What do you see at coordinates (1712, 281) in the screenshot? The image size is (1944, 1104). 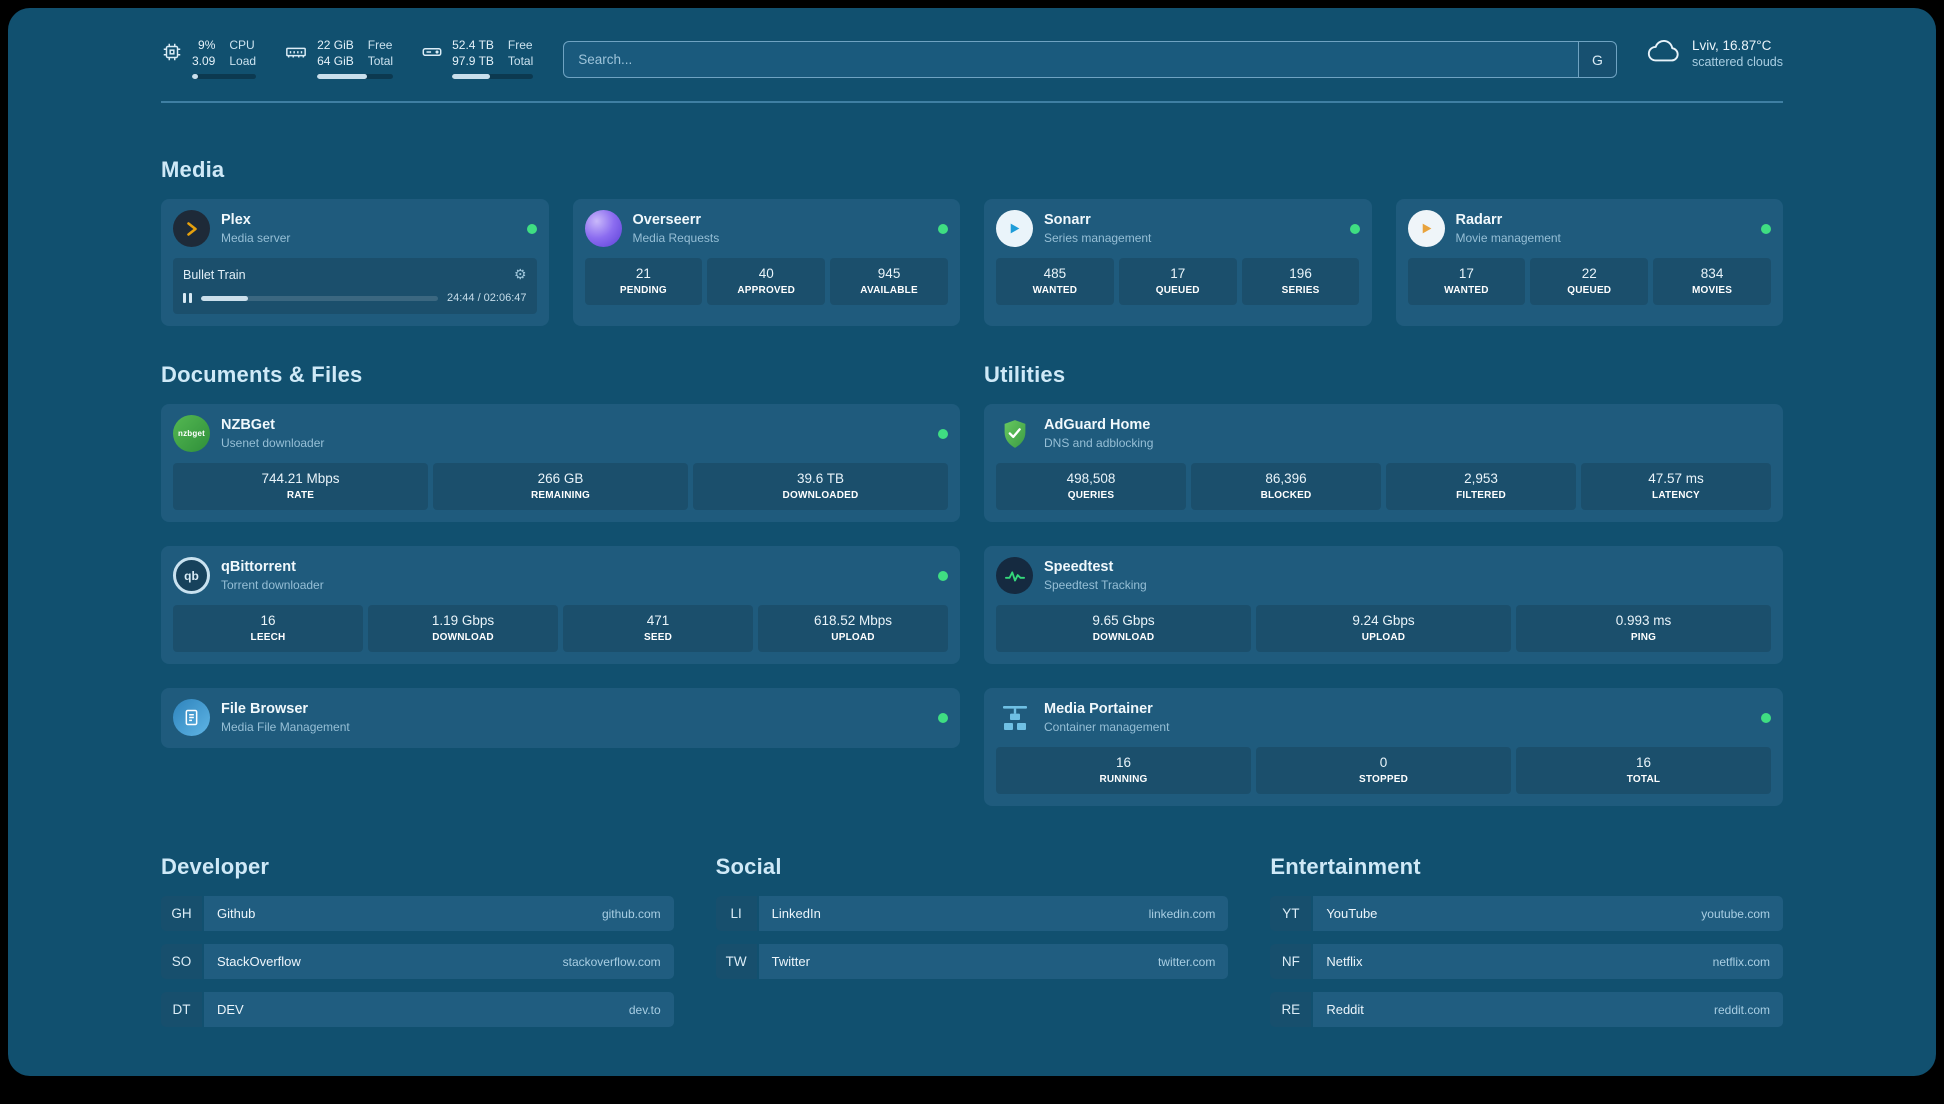 I see `stat-movies: 834 MOVIES` at bounding box center [1712, 281].